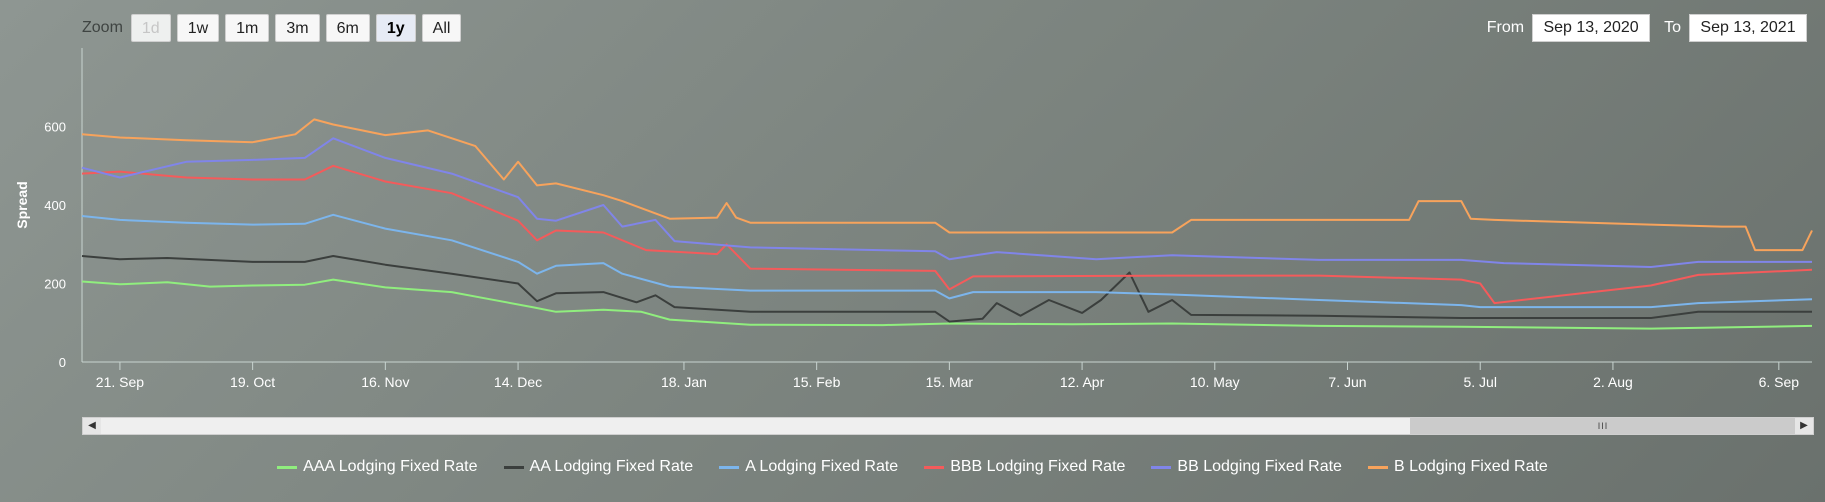  What do you see at coordinates (948, 426) in the screenshot?
I see `navigator-scrollbar: ◀ III ▶` at bounding box center [948, 426].